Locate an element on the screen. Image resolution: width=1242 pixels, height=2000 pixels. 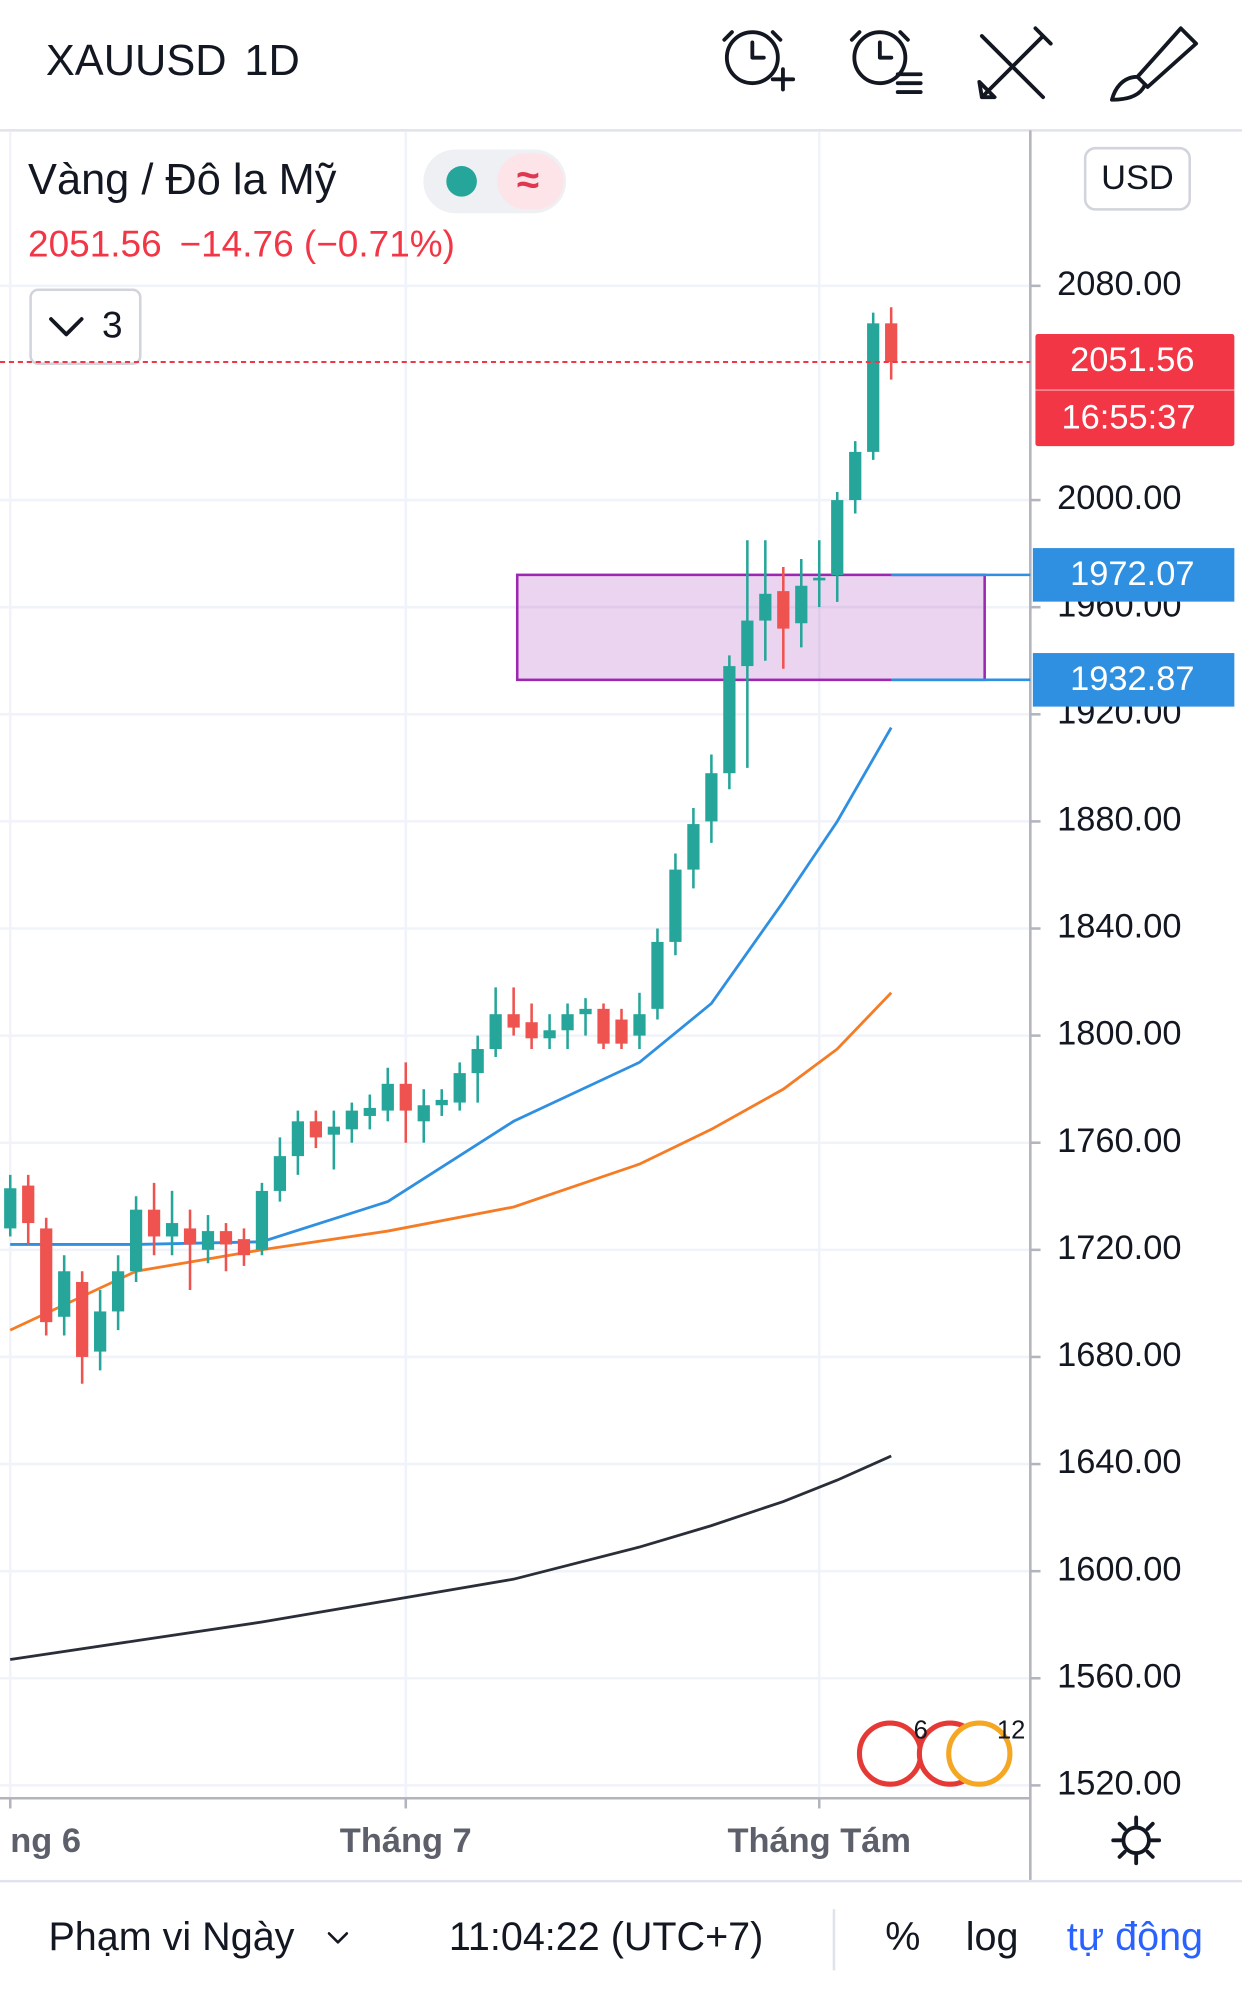
event-count: 6 is located at coordinates (921, 1731).